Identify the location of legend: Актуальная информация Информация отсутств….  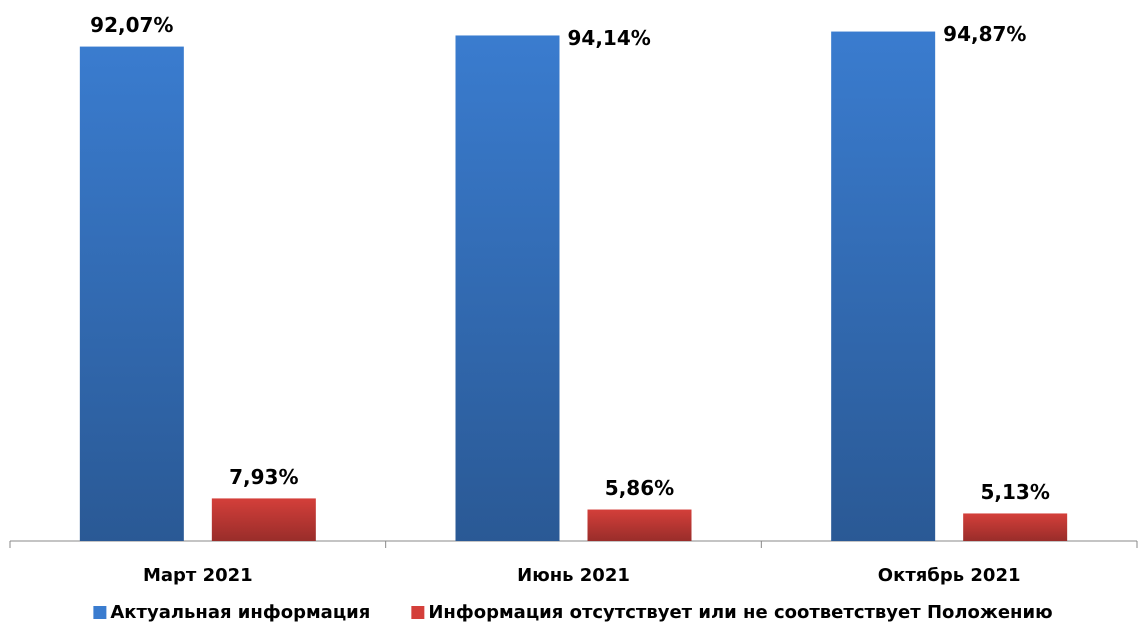
(573, 612).